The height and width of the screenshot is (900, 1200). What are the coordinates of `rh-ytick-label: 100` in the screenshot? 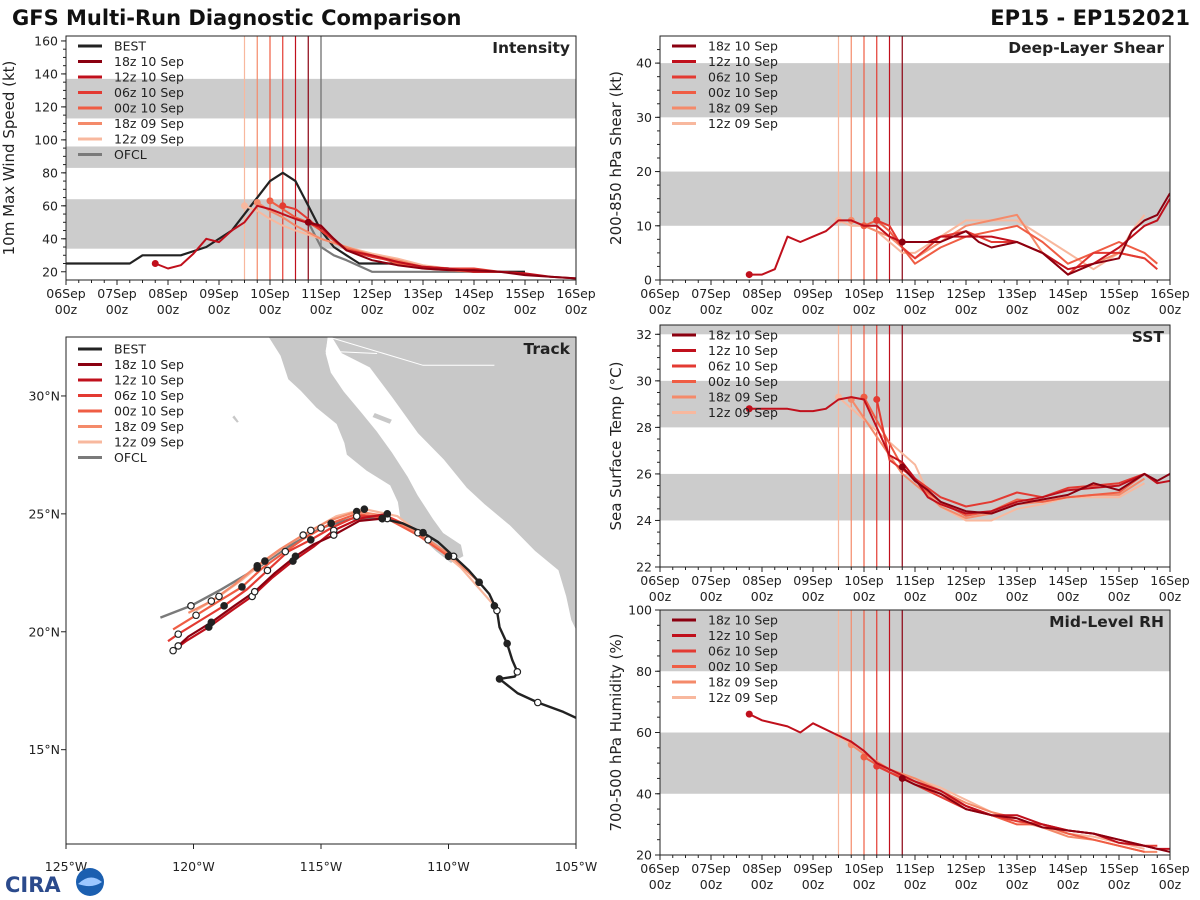 It's located at (640, 610).